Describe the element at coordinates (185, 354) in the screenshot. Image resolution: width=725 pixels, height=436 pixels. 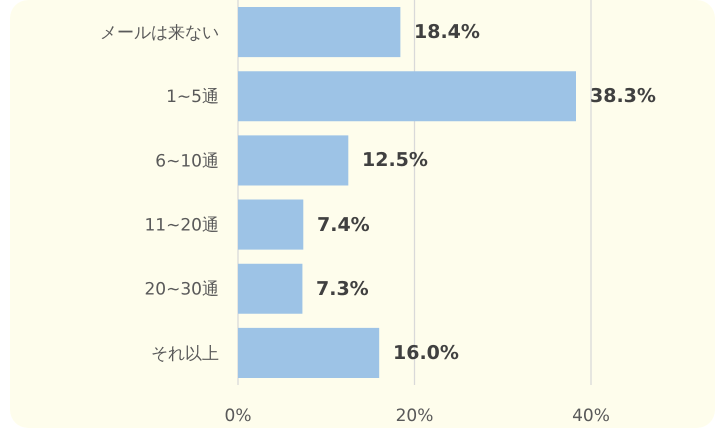
I see `y-tick-label: それ以上` at that location.